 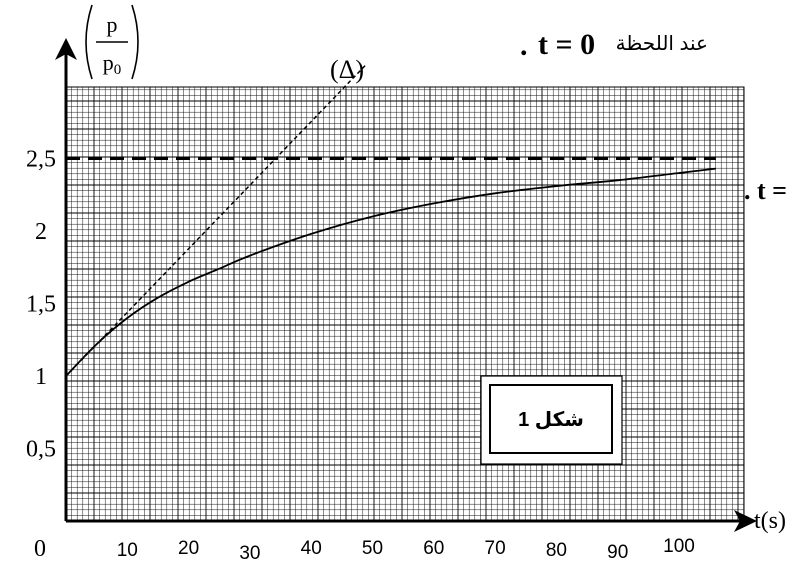 I want to click on origin-label: 0, so click(x=40, y=549).